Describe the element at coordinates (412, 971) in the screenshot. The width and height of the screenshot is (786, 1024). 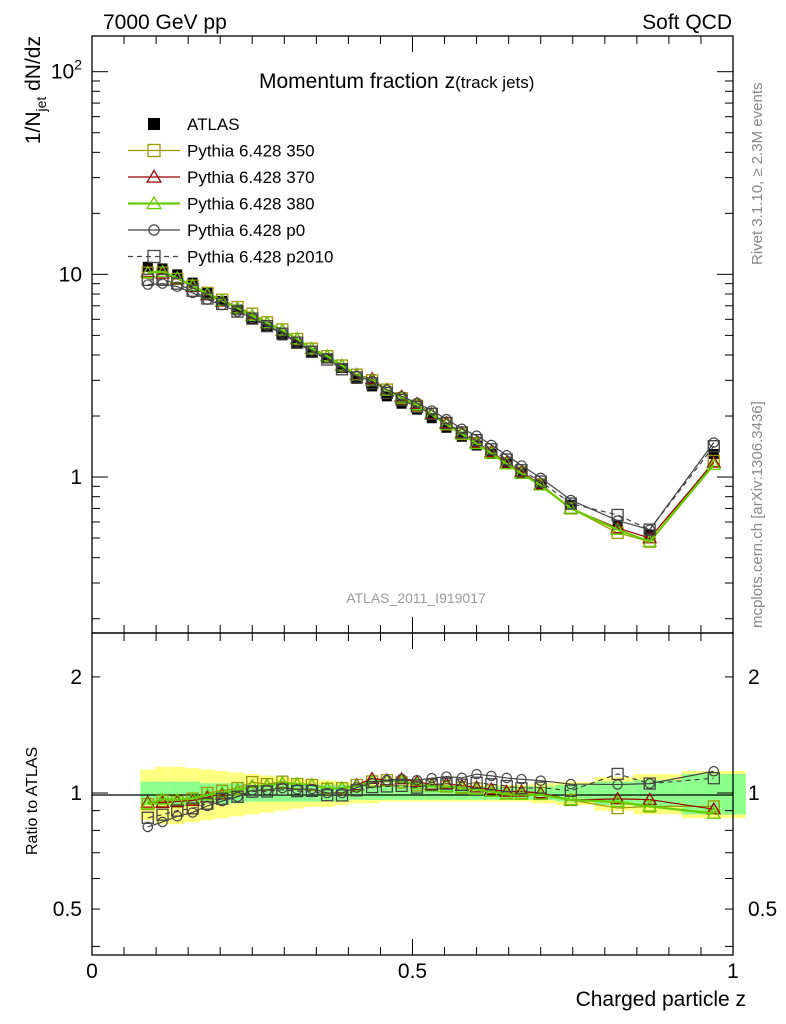
I see `x-tick-label: 0.5` at that location.